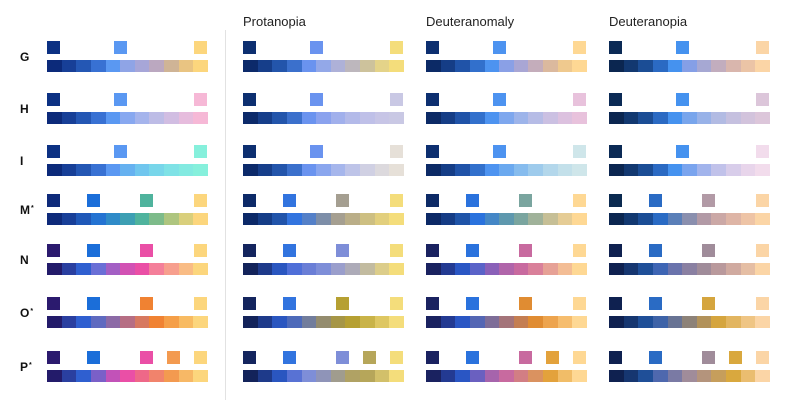 The height and width of the screenshot is (400, 800). I want to click on row-label-o: O*, so click(29, 313).